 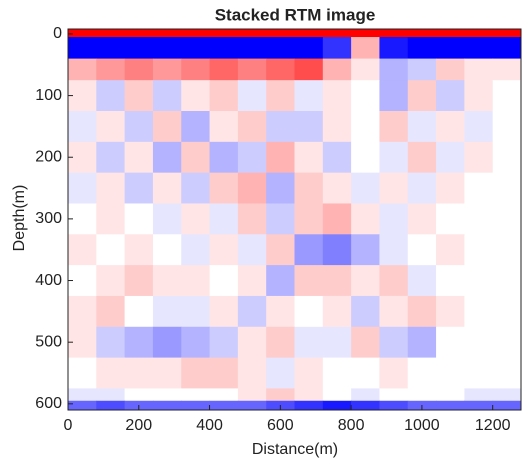 What do you see at coordinates (209, 425) in the screenshot?
I see `x-tick-label: 400` at bounding box center [209, 425].